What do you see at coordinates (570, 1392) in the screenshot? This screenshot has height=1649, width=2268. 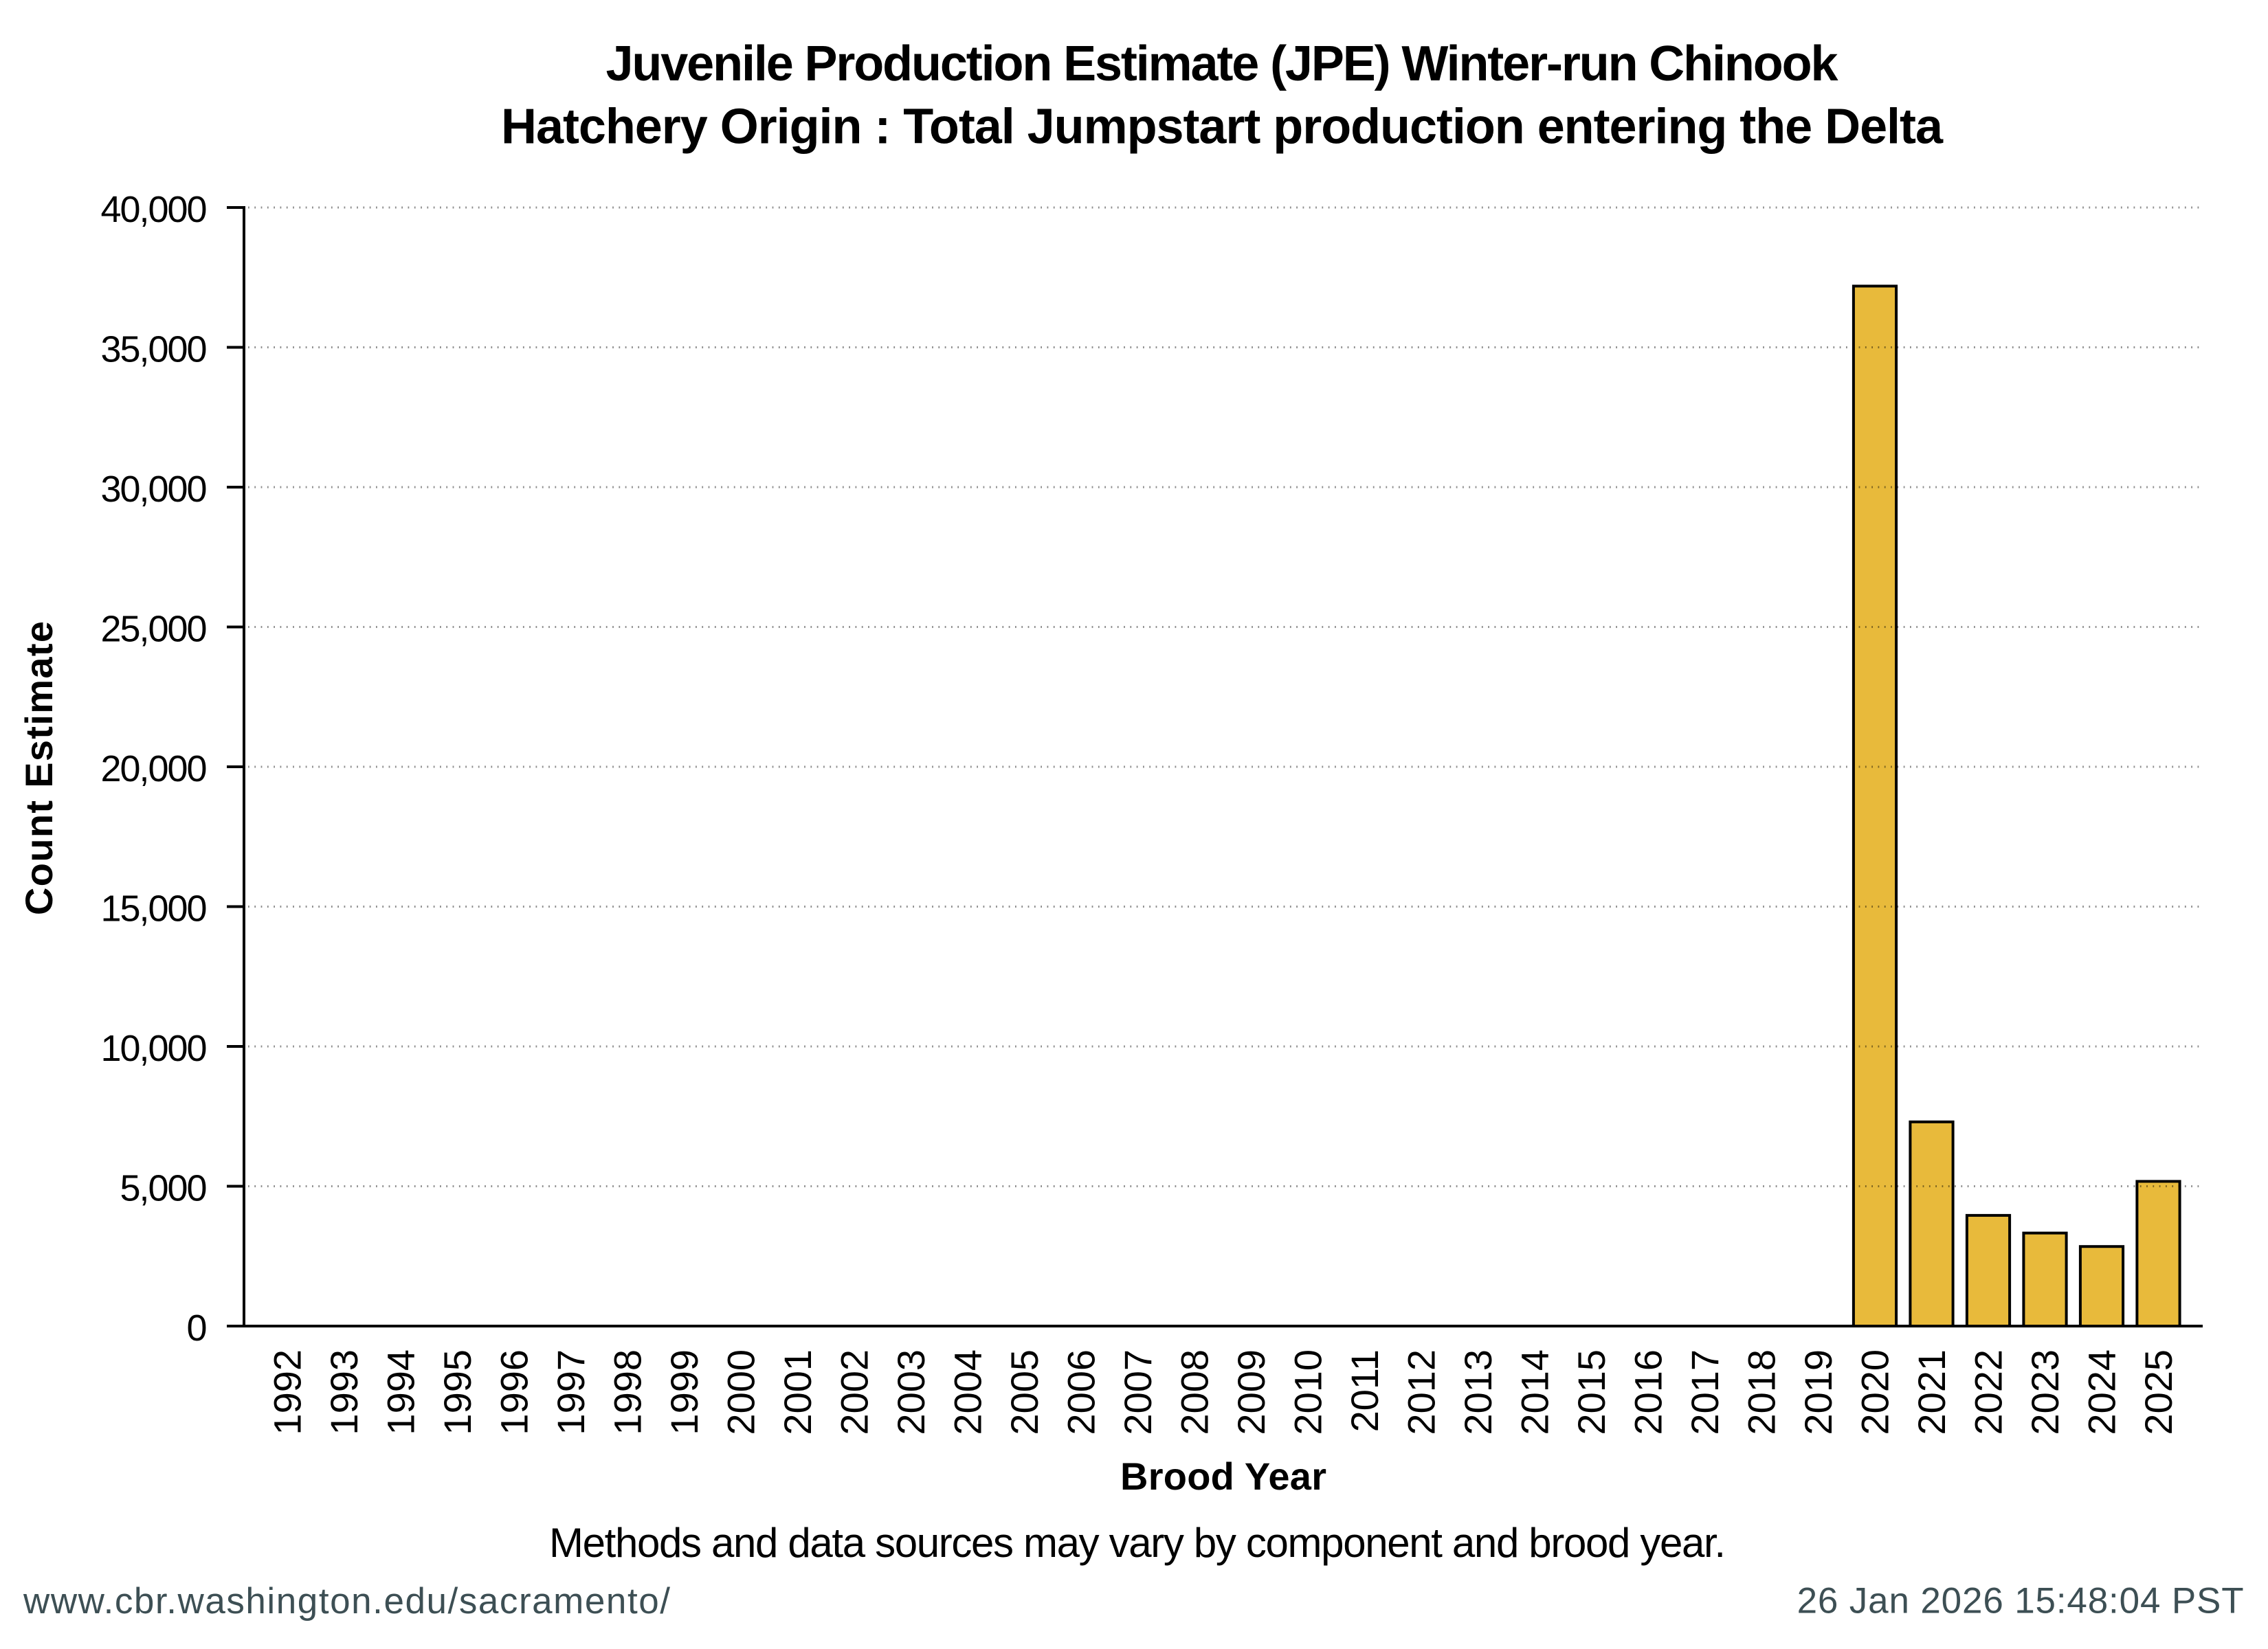 I see `svg-text: 1997` at bounding box center [570, 1392].